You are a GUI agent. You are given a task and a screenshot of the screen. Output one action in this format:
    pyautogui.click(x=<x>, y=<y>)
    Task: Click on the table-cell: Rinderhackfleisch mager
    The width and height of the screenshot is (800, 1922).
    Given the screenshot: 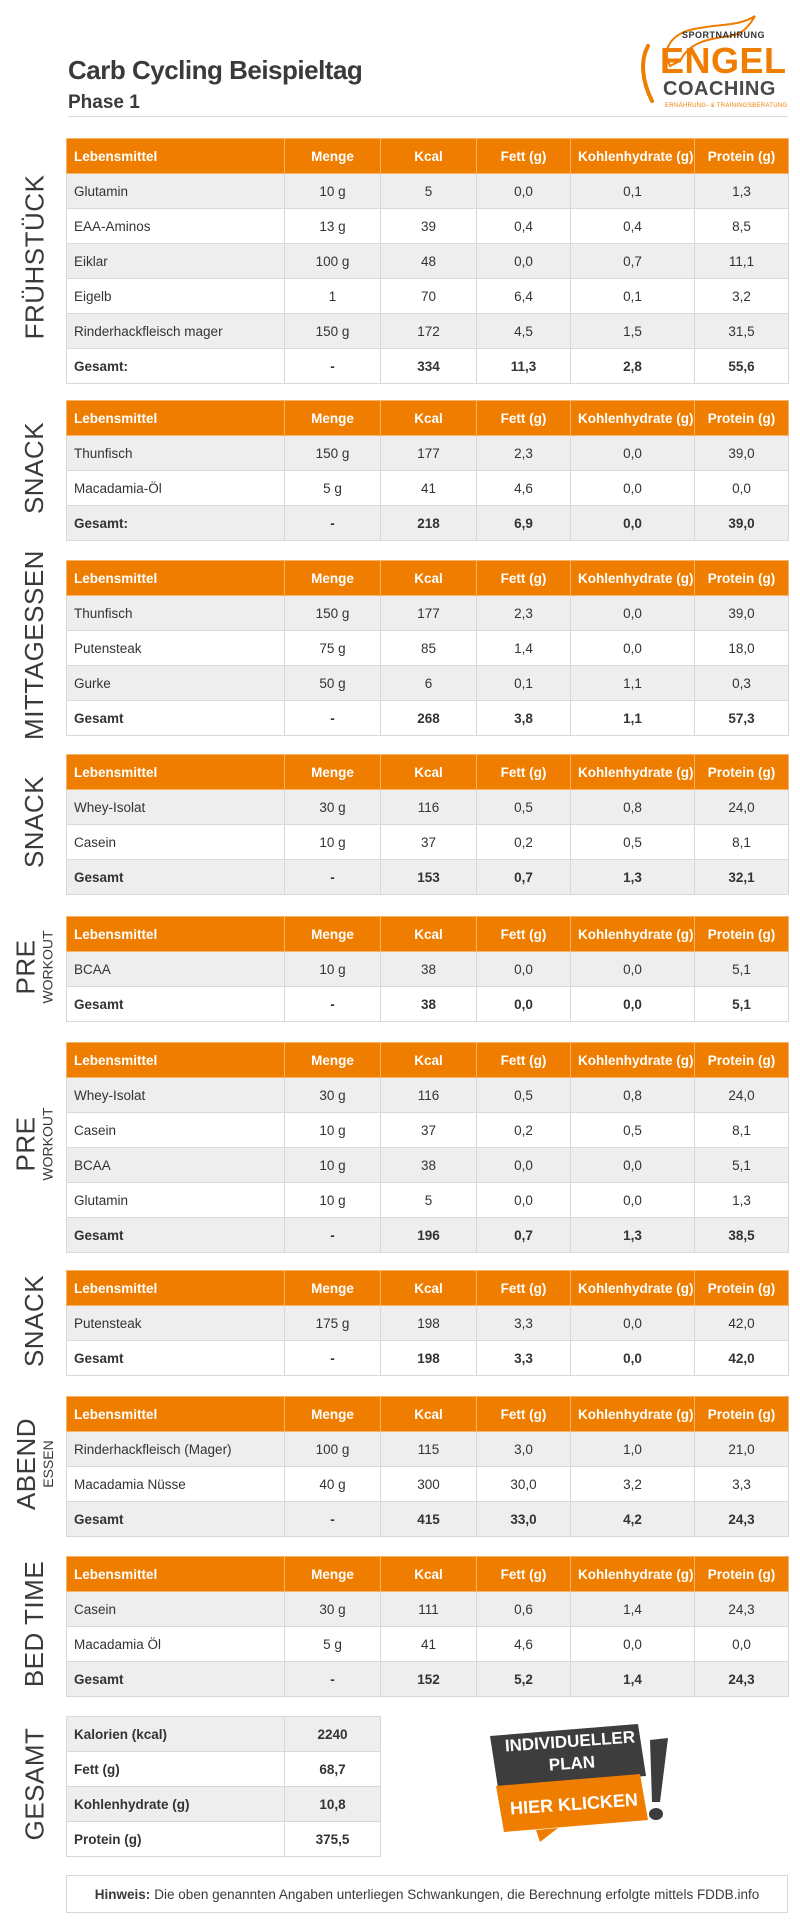 What is the action you would take?
    pyautogui.click(x=175, y=331)
    